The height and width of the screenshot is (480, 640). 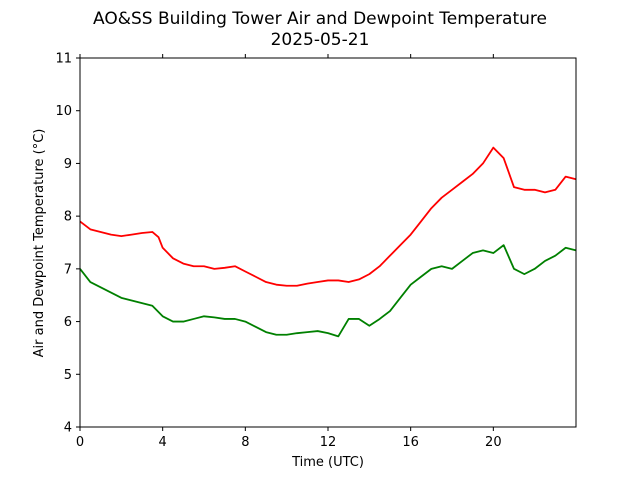 What do you see at coordinates (68, 217) in the screenshot?
I see `y-tick-label: 8` at bounding box center [68, 217].